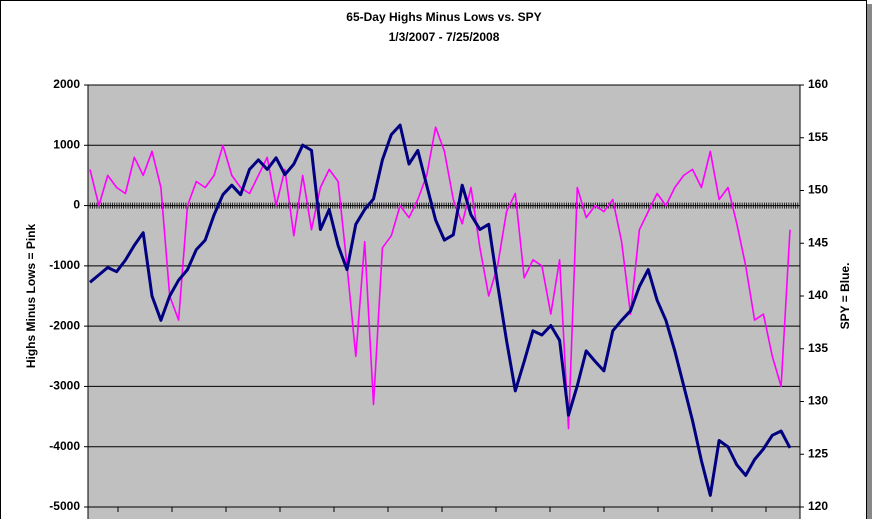 The image size is (872, 519). Describe the element at coordinates (66, 84) in the screenshot. I see `y-tick-label: 2000` at that location.